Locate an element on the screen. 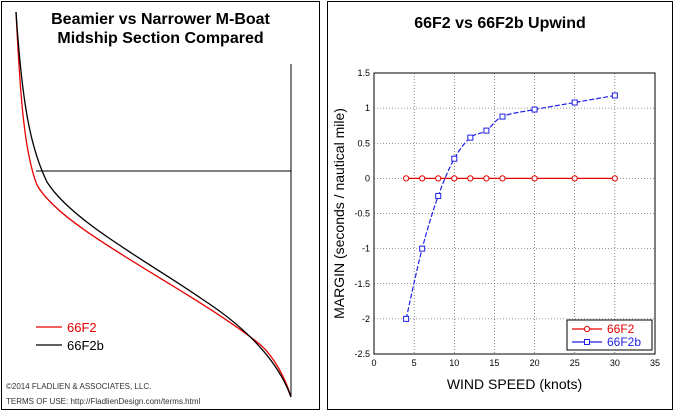  x-tick-label: 35 is located at coordinates (655, 363).